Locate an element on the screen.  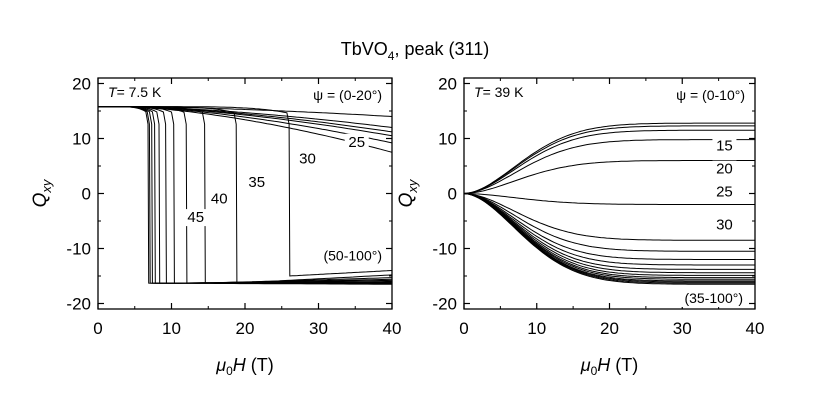
curves-group is located at coordinates (609, 203).